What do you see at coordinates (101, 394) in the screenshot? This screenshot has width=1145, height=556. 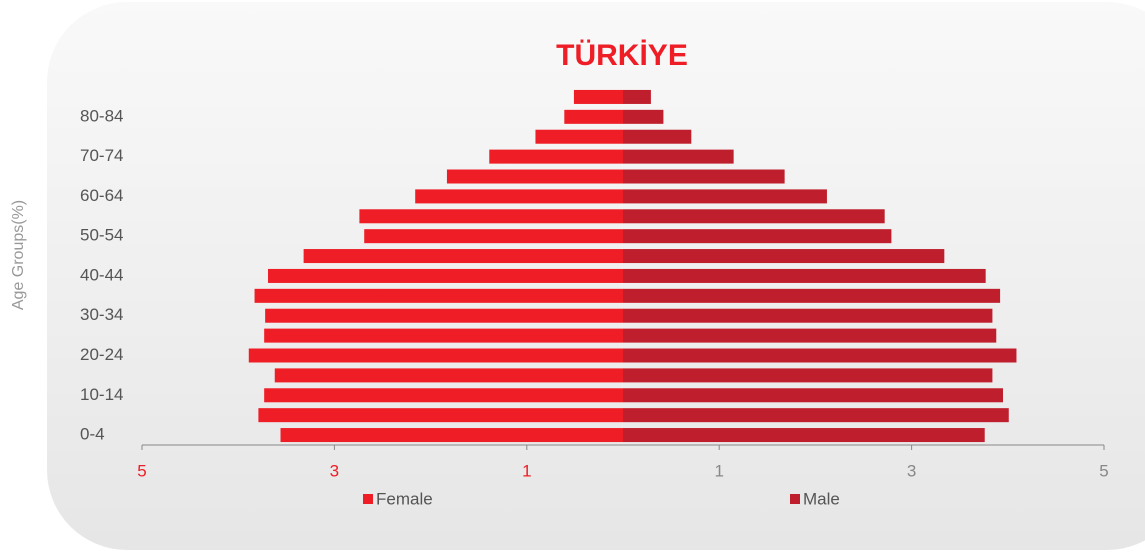 I see `y-tick-label: 10-14` at bounding box center [101, 394].